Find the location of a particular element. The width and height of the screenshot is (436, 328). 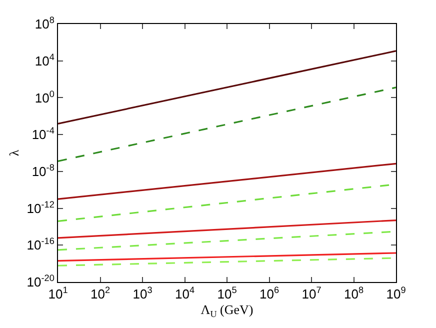

x-tick-label: 10$^{8}$ is located at coordinates (354, 293).